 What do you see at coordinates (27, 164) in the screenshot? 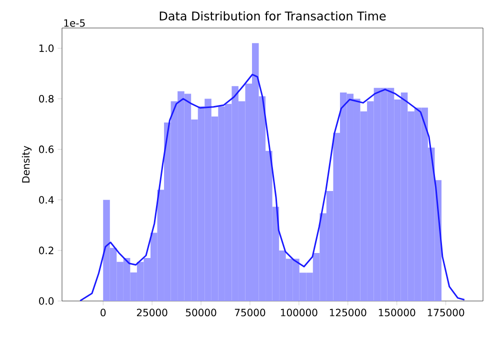
I see `y-axis-title: Density` at bounding box center [27, 164].